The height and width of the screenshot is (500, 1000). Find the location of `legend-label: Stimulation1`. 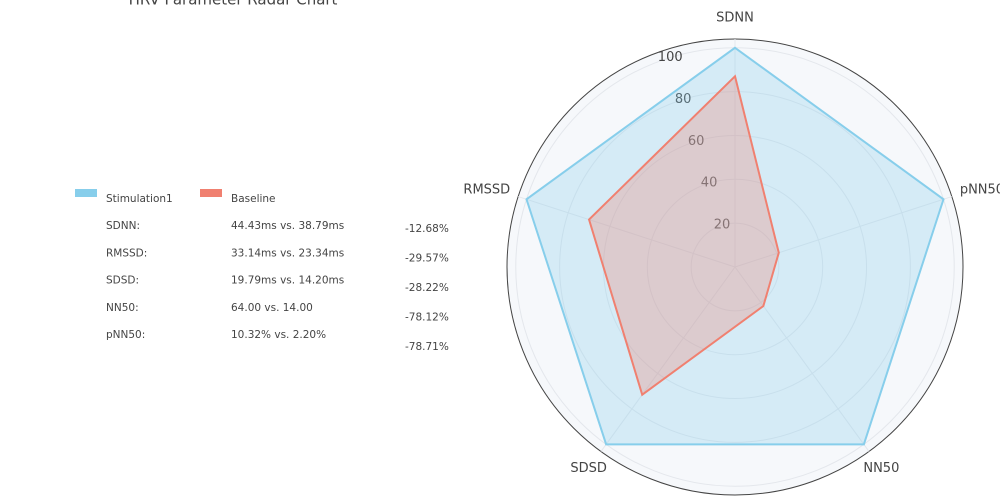

legend-label: Stimulation1 is located at coordinates (139, 199).